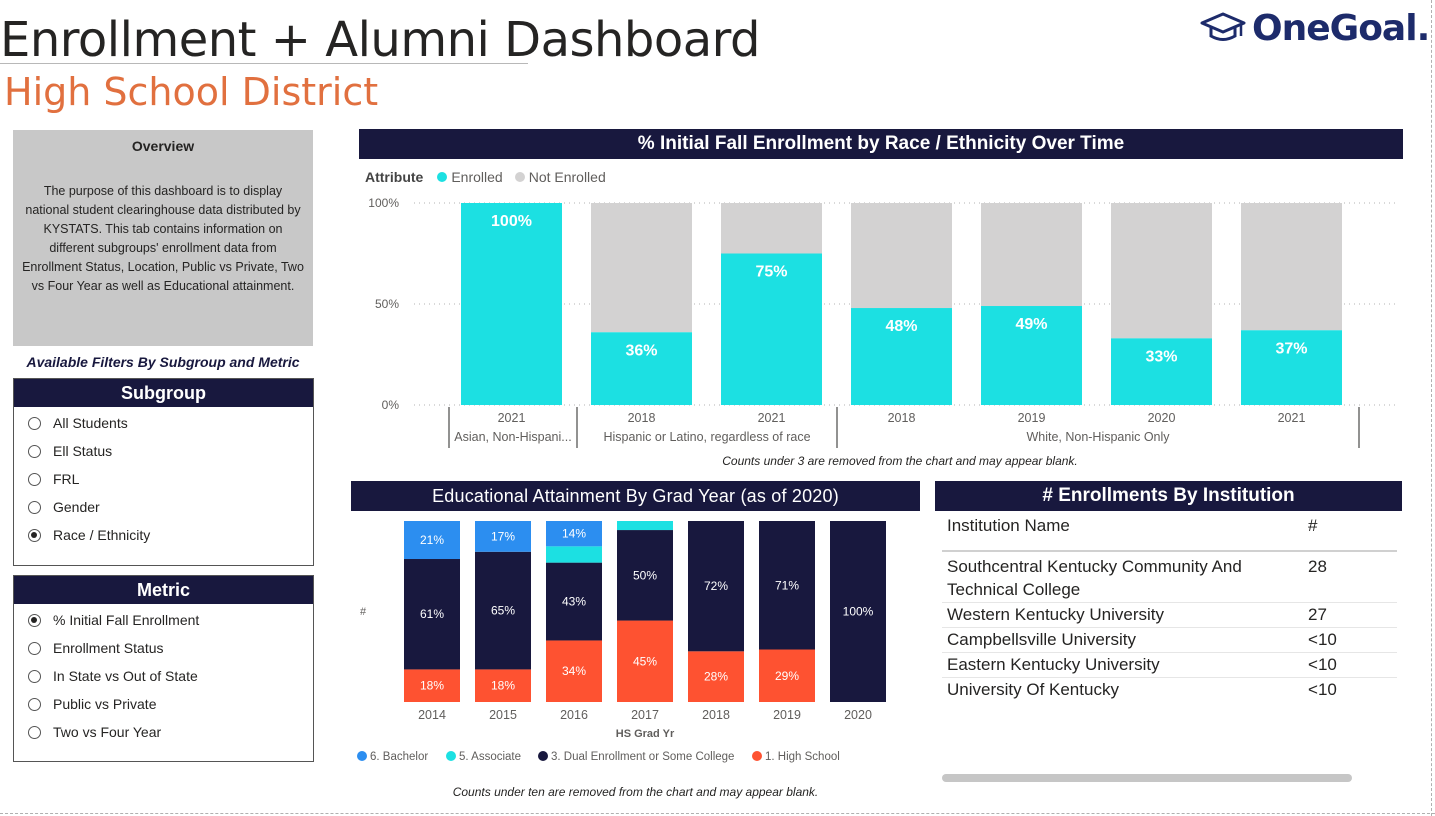  Describe the element at coordinates (163, 423) in the screenshot. I see `subgroup-option-all-students: All Students` at that location.